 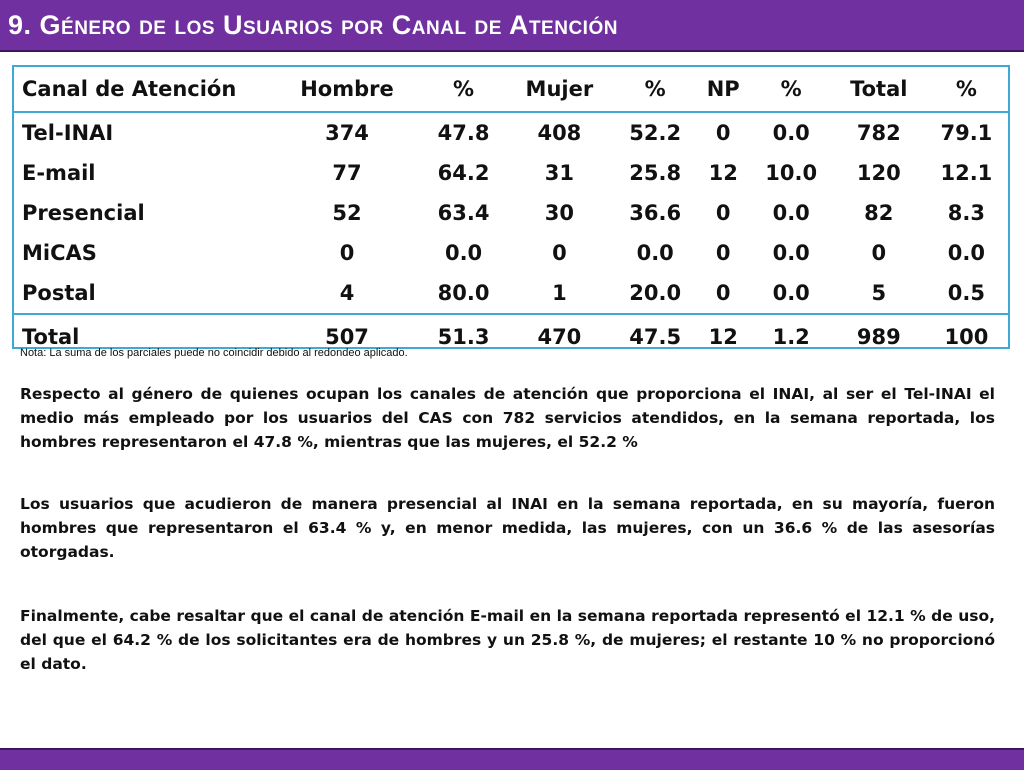 What do you see at coordinates (347, 293) in the screenshot?
I see `table-cell: 4` at bounding box center [347, 293].